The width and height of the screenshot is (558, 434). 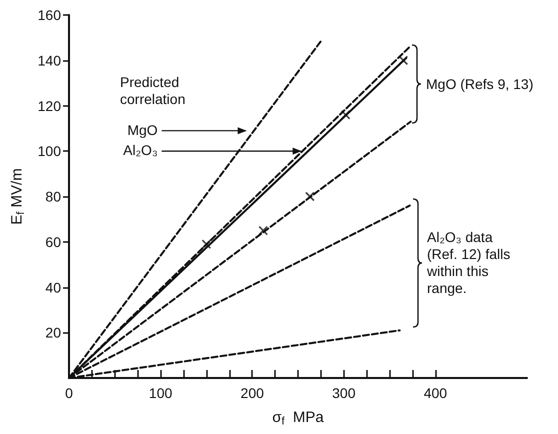 What do you see at coordinates (160, 393) in the screenshot?
I see `x-tick-label: 100` at bounding box center [160, 393].